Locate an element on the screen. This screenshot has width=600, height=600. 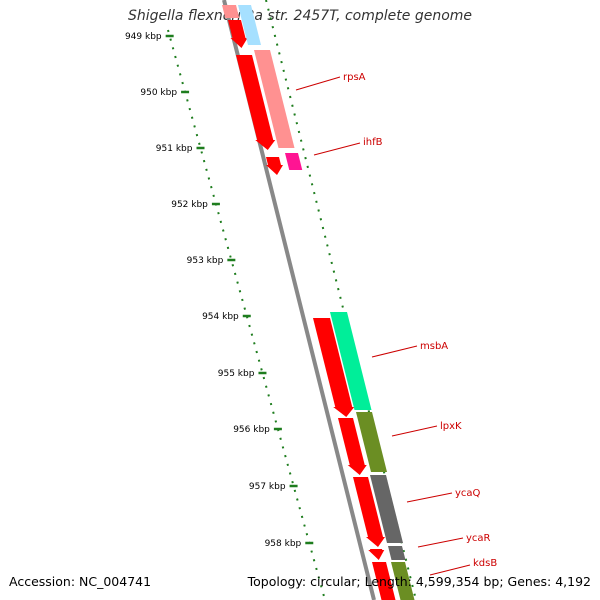
ruler-tick-label: 953 kbp is located at coordinates (205, 261).